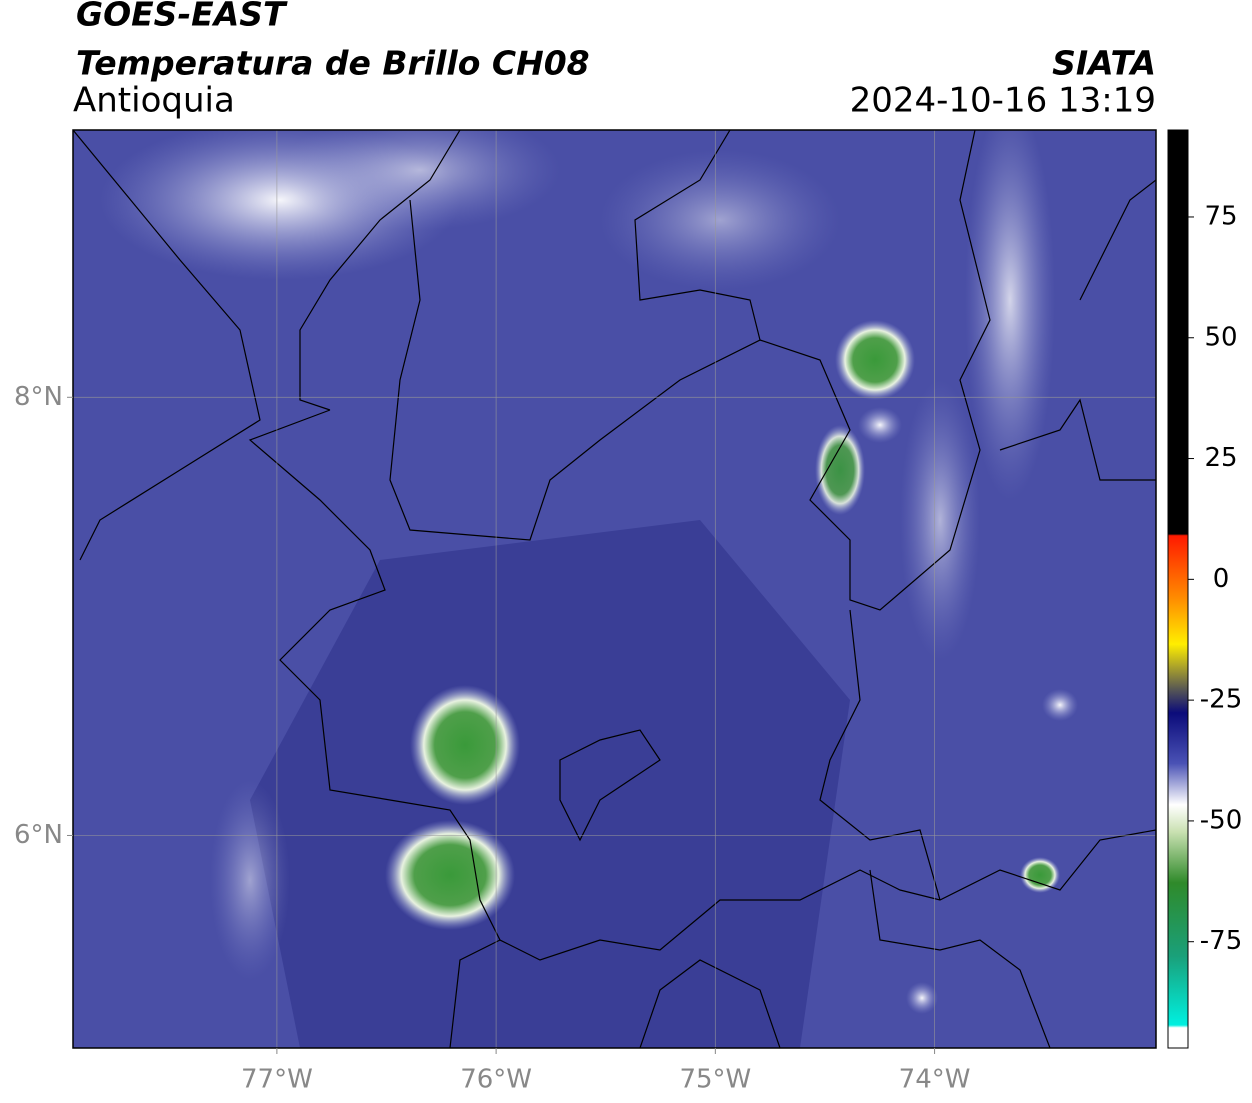 The height and width of the screenshot is (1103, 1252). I want to click on title: GOES-EAST, so click(182, 17).